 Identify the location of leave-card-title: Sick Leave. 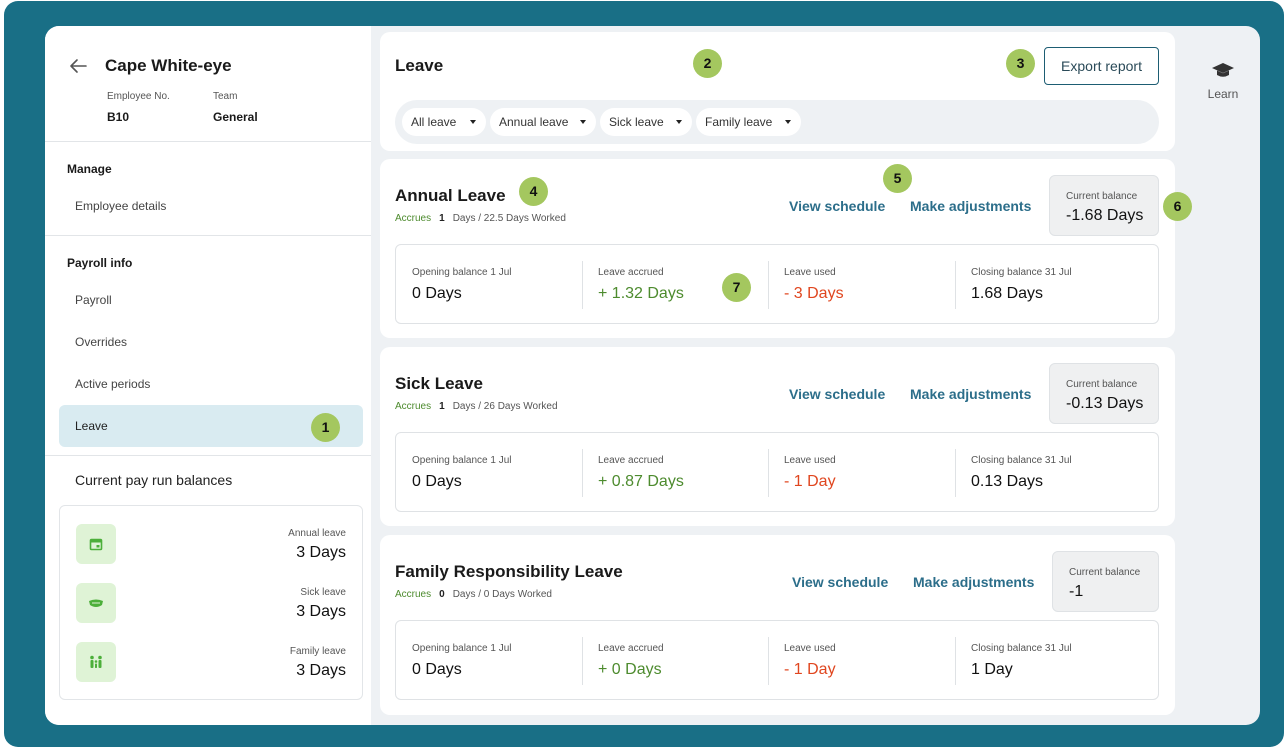
(439, 383).